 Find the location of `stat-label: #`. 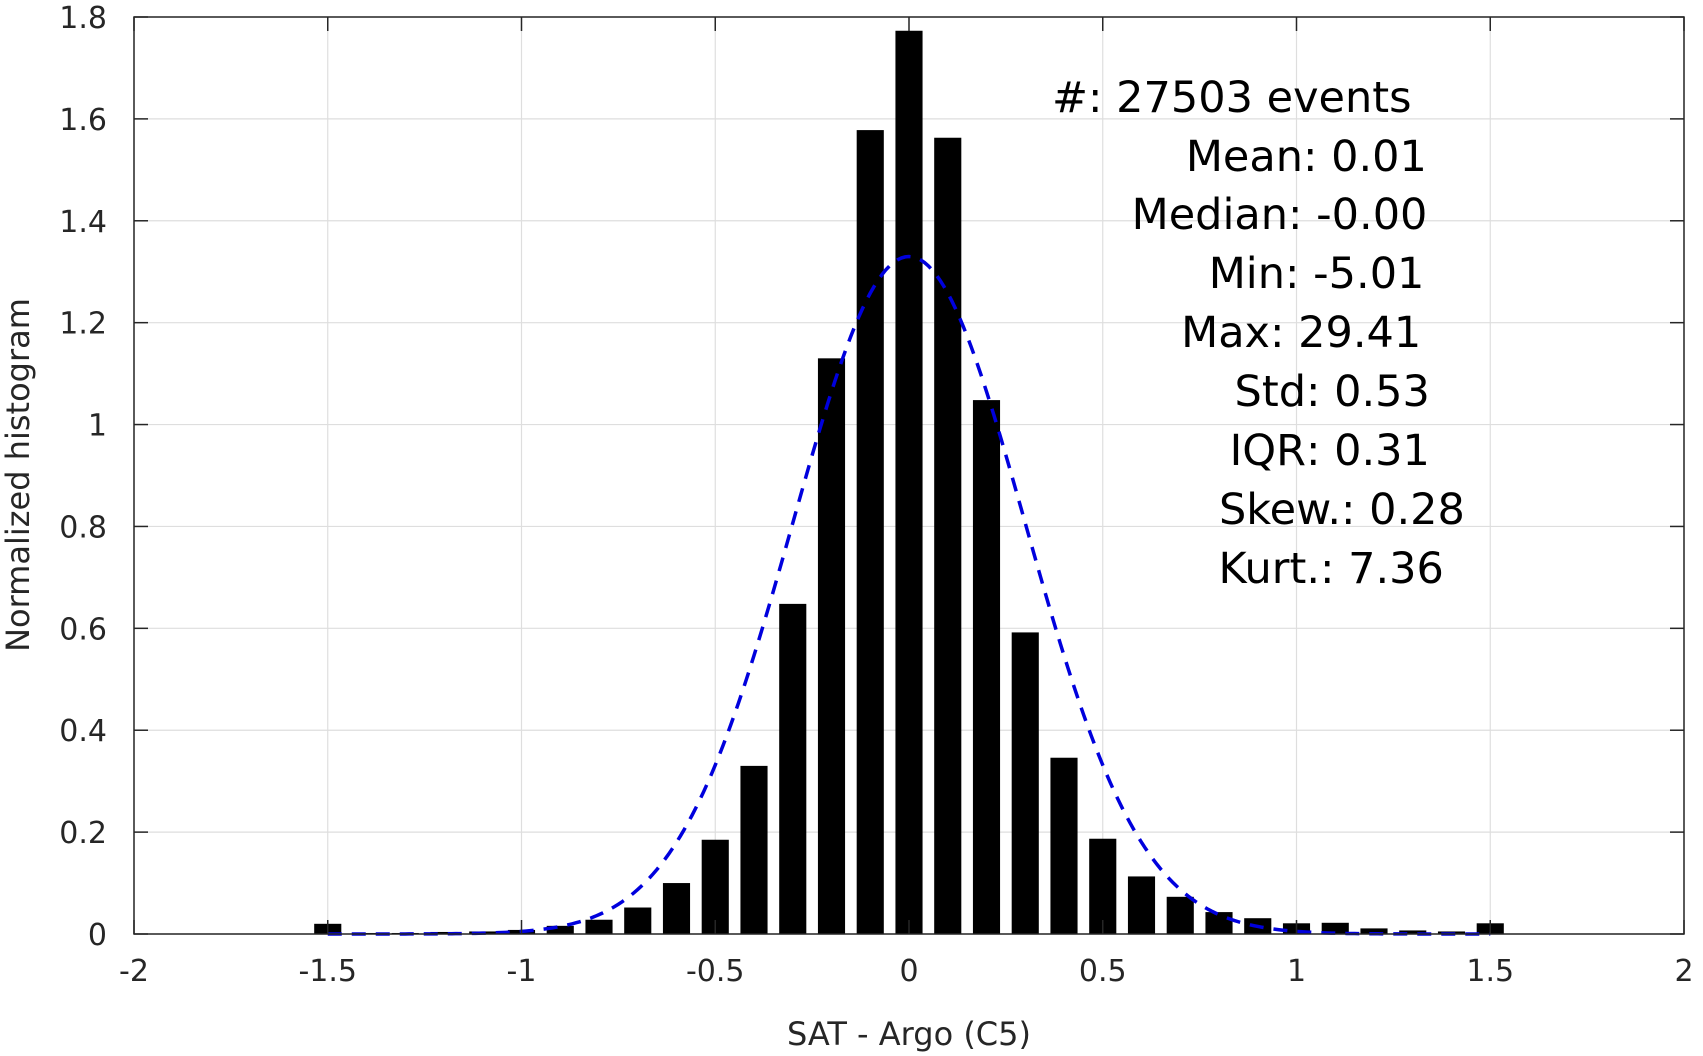

stat-label: # is located at coordinates (1070, 98).